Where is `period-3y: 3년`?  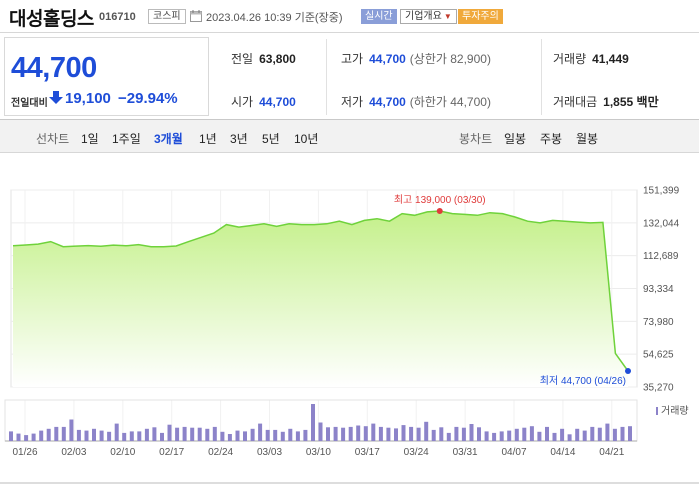
period-3y: 3년 is located at coordinates (239, 139).